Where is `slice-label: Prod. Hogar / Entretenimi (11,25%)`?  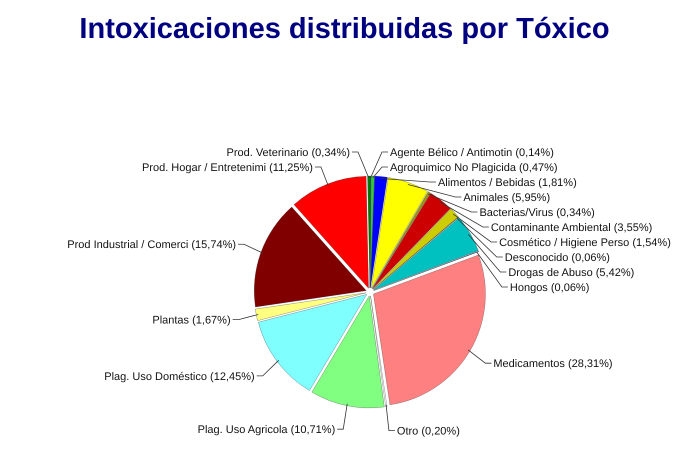 slice-label: Prod. Hogar / Entretenimi (11,25%) is located at coordinates (227, 168).